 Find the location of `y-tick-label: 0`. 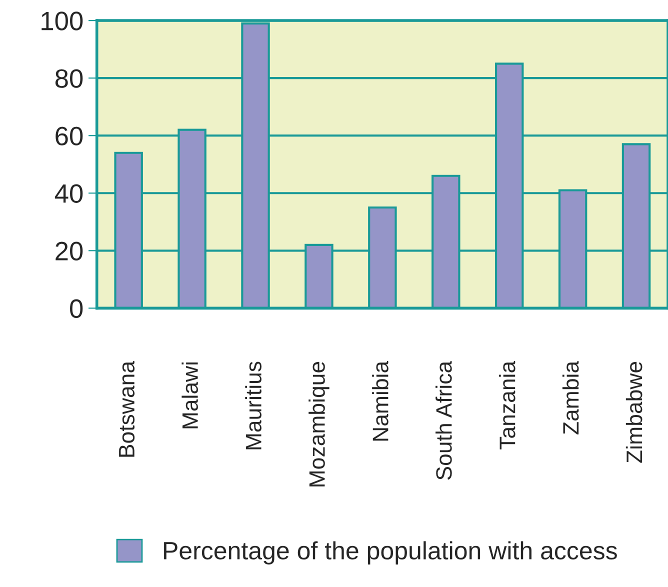

y-tick-label: 0 is located at coordinates (76, 308).